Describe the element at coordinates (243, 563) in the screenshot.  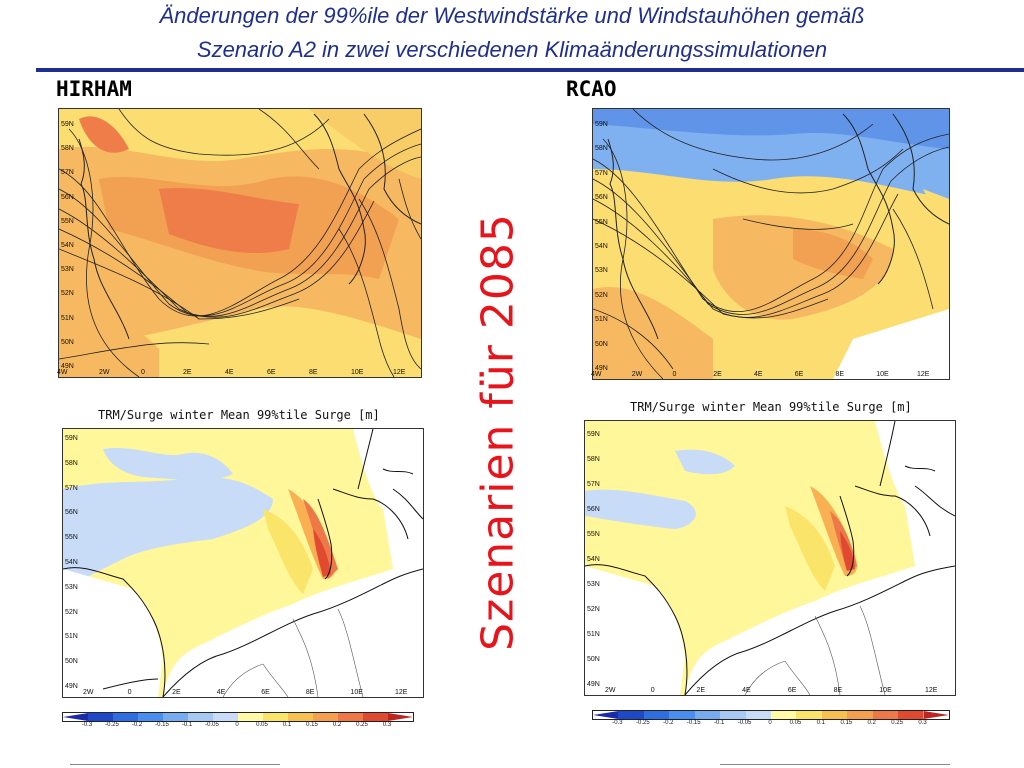
I see `surge-map-hirham-field` at that location.